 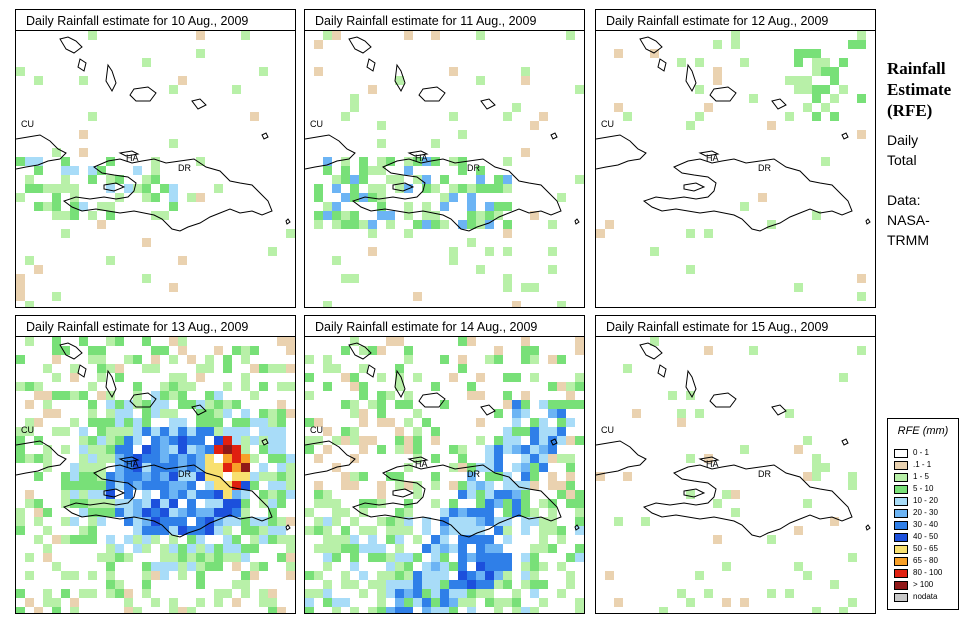 What do you see at coordinates (473, 168) in the screenshot?
I see `label-dominican-republic: DR` at bounding box center [473, 168].